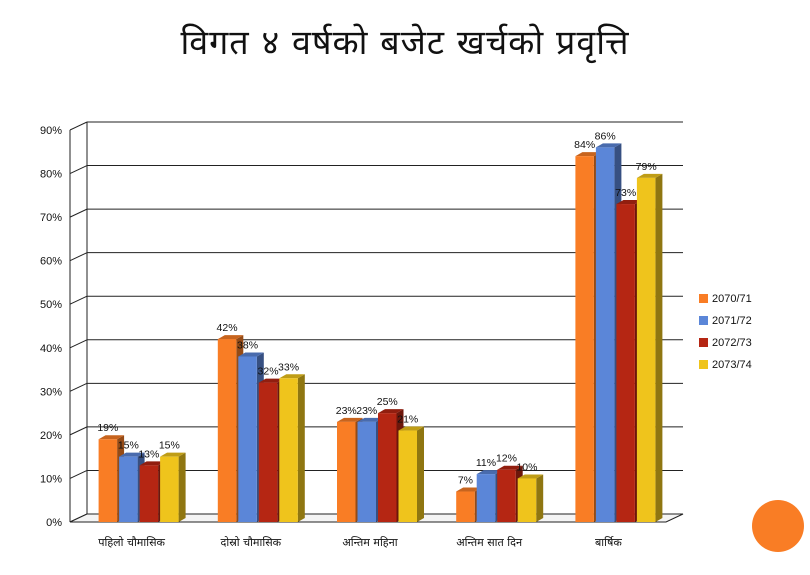  What do you see at coordinates (732, 365) in the screenshot?
I see `legend-label: 2073/74` at bounding box center [732, 365].